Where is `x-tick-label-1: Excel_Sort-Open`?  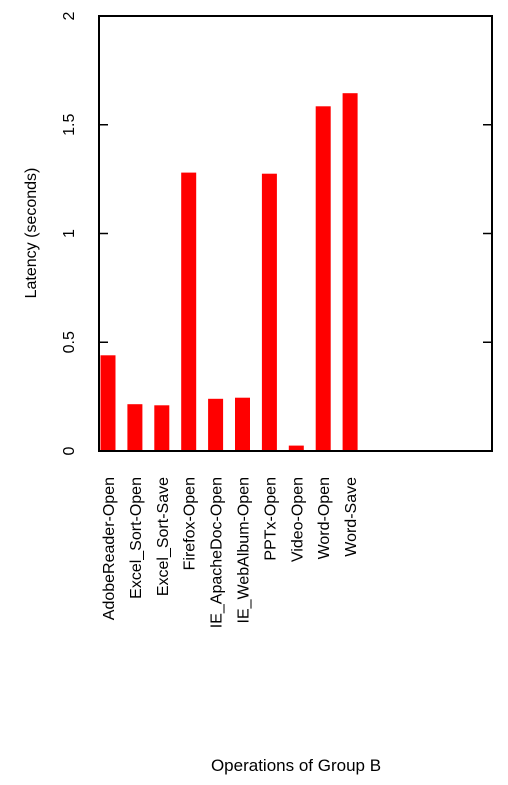
x-tick-label-1: Excel_Sort-Open is located at coordinates (136, 538).